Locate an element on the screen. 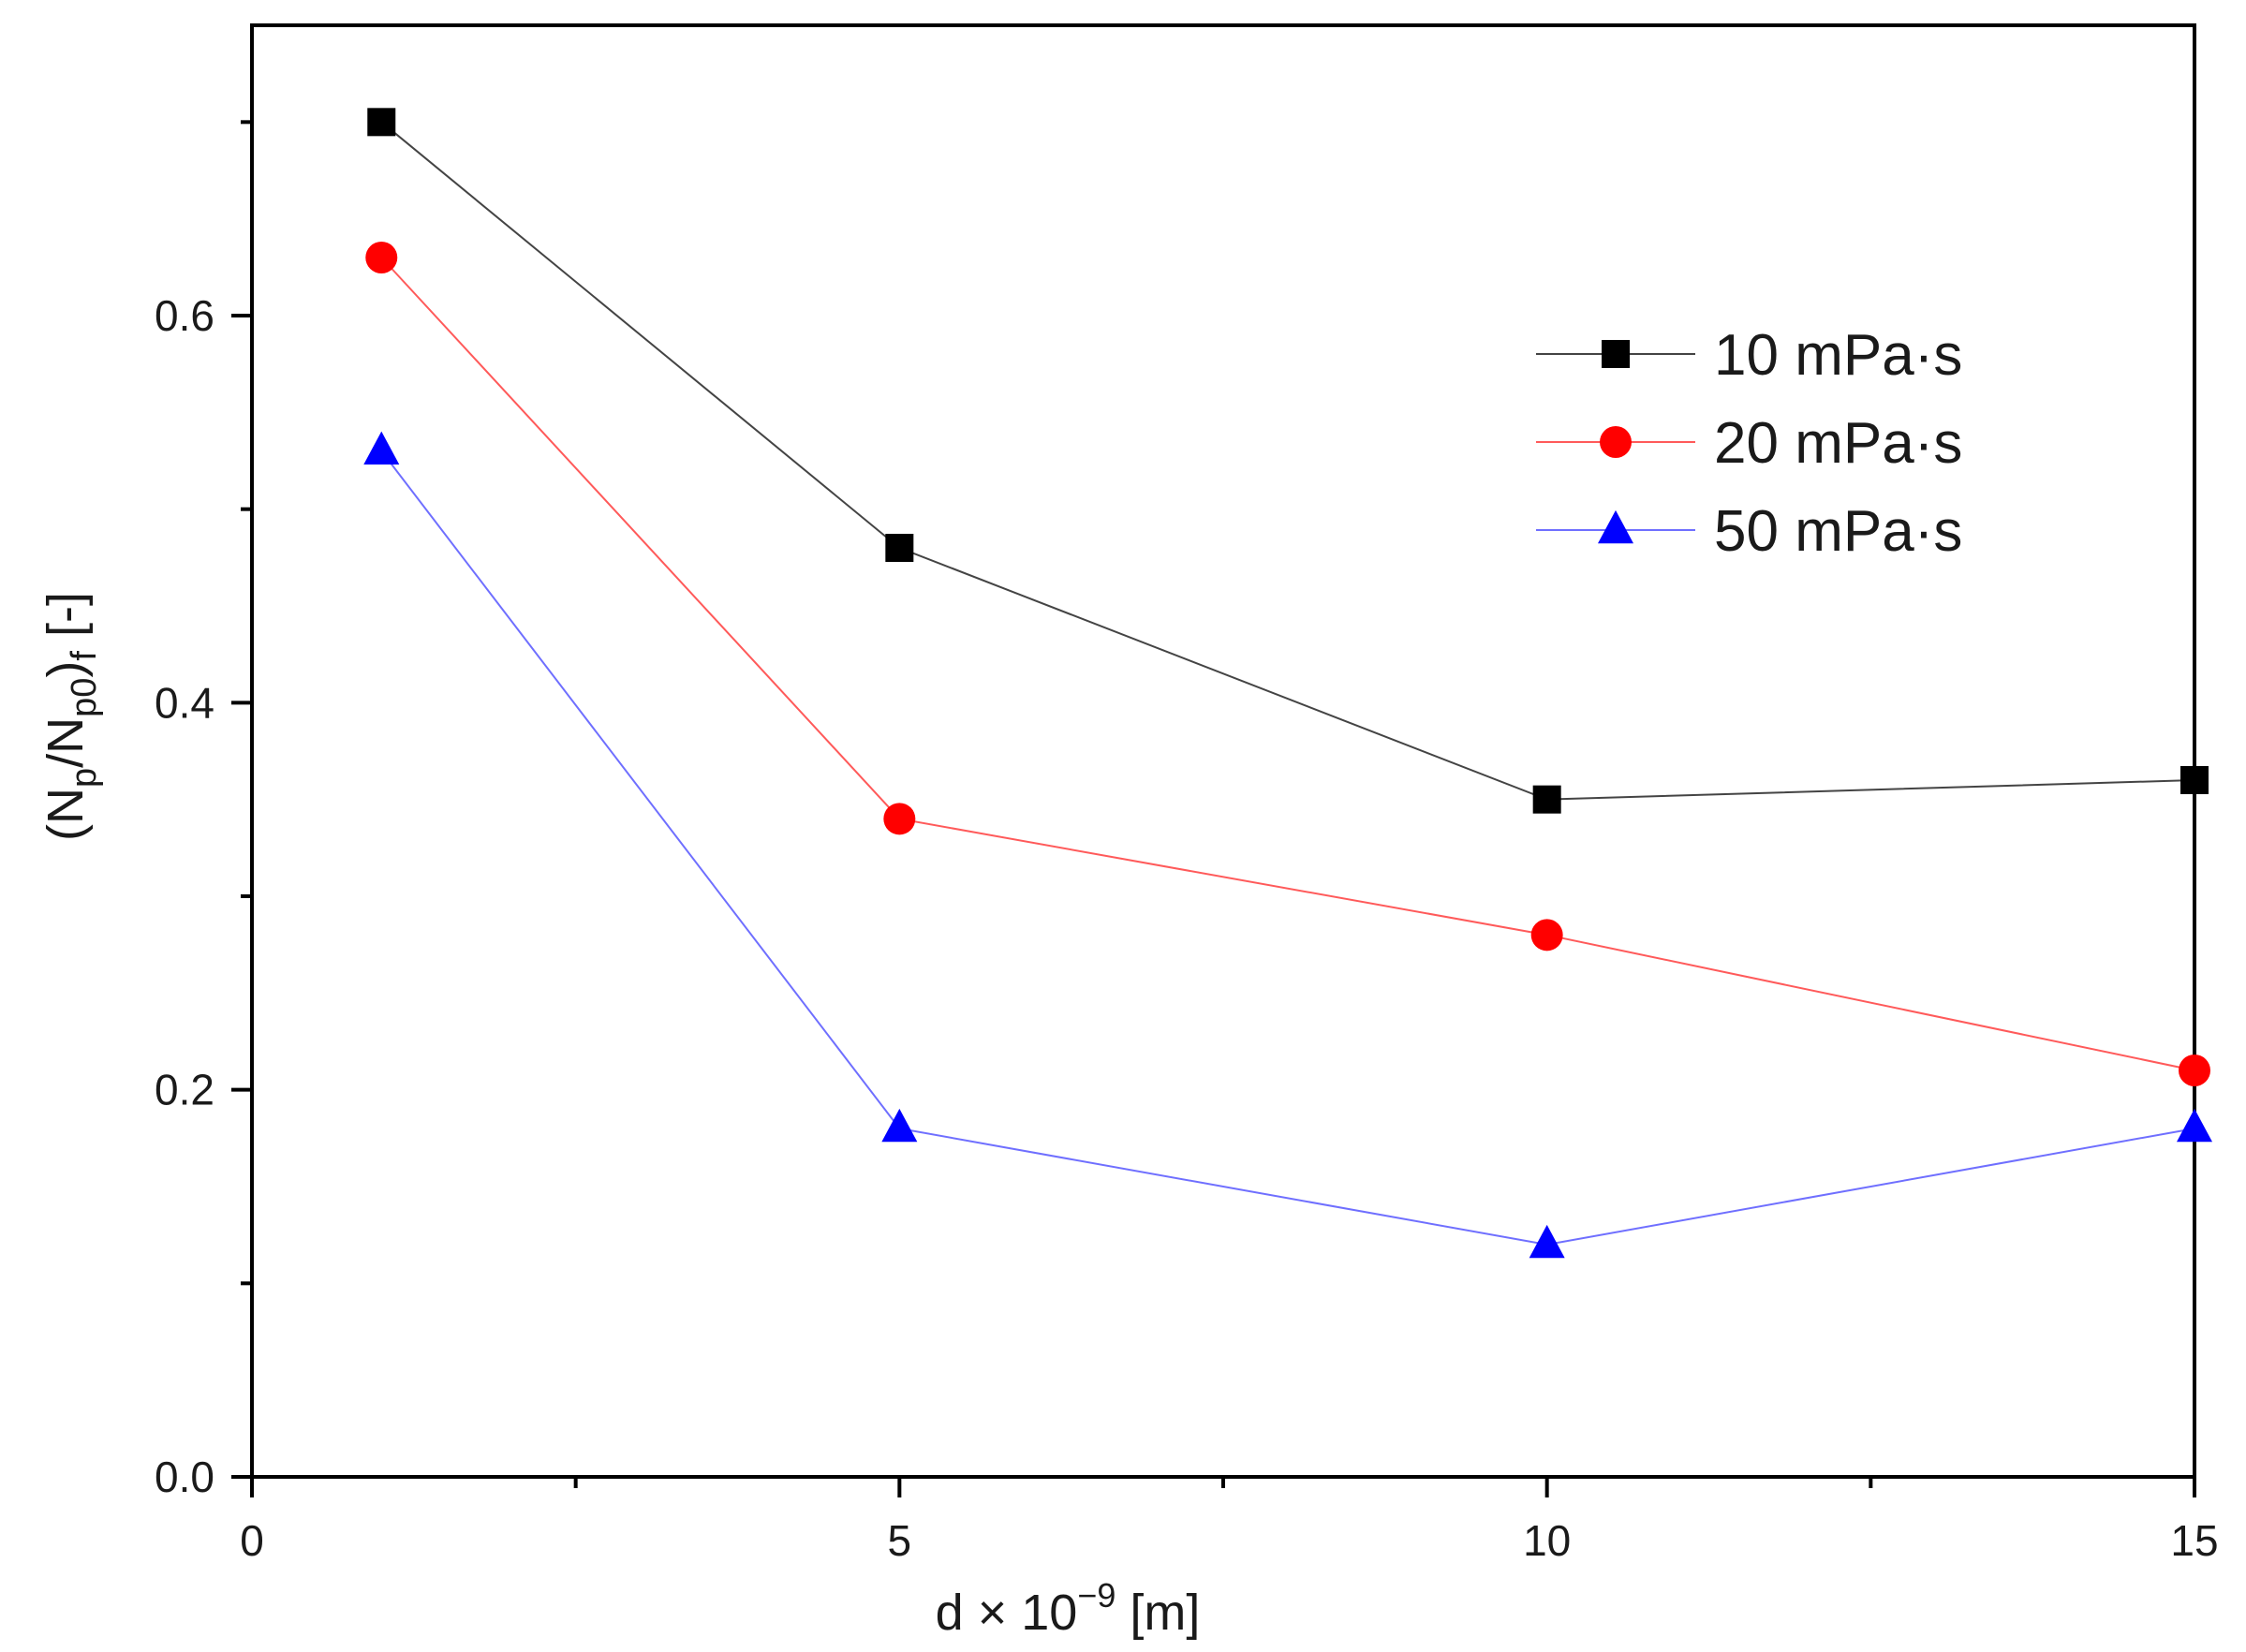  x-tick-label: 10 is located at coordinates (1547, 1540).